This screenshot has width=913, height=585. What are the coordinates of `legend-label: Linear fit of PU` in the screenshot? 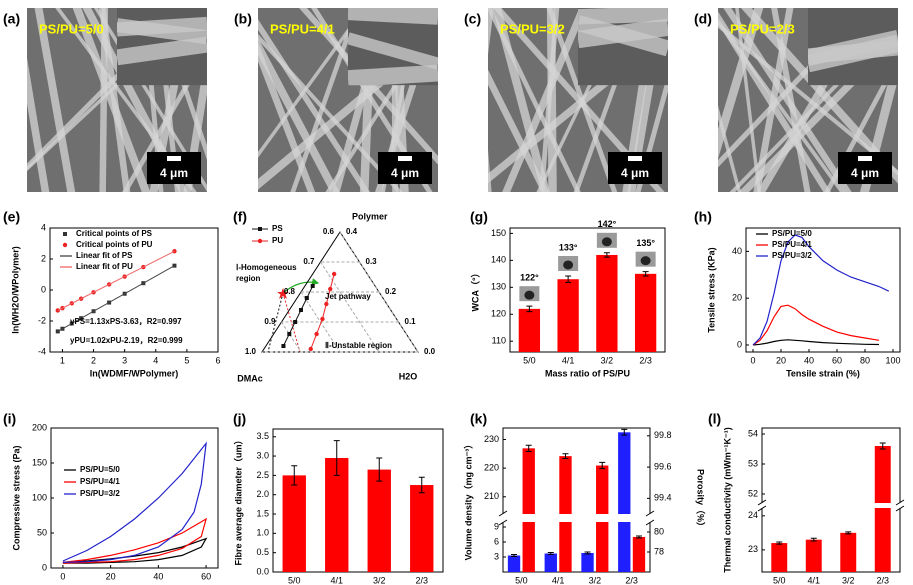 It's located at (104, 266).